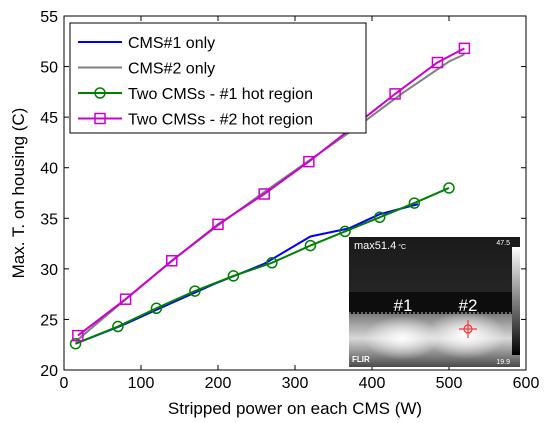 The height and width of the screenshot is (423, 550). Describe the element at coordinates (49, 371) in the screenshot. I see `y-tick-label: 20` at that location.